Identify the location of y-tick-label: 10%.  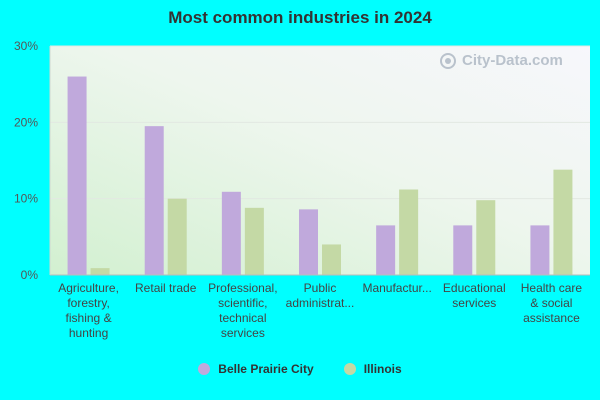
(26, 199).